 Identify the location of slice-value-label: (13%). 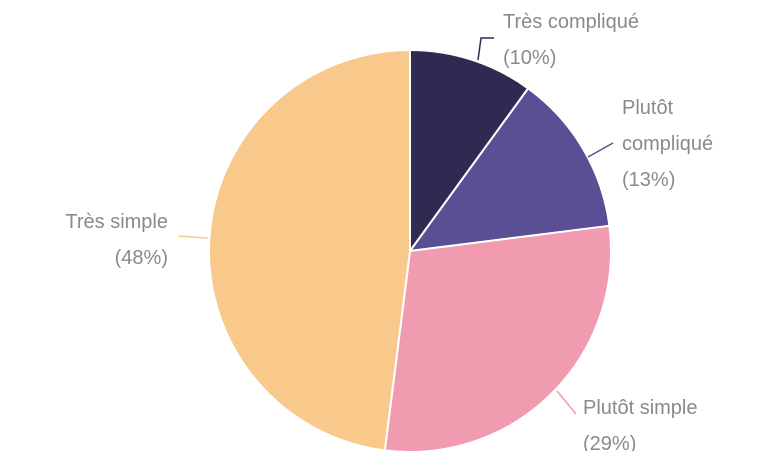
(649, 180).